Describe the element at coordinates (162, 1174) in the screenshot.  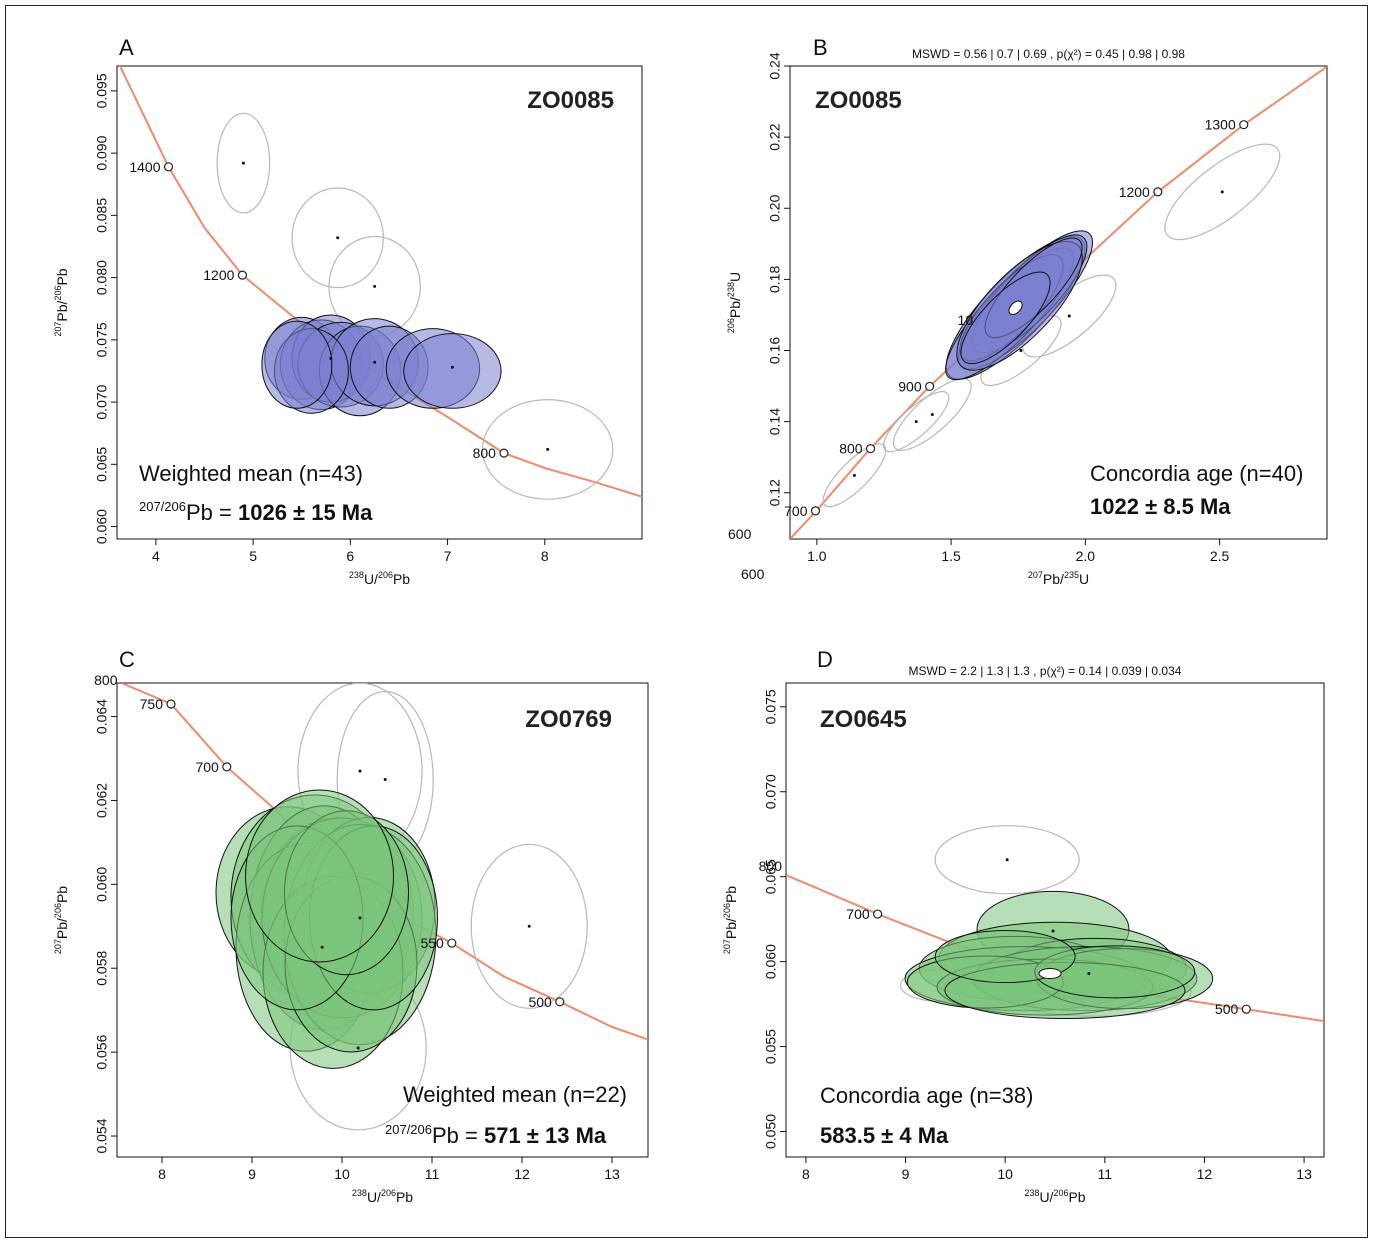
I see `x-tick-label-C: 8` at that location.